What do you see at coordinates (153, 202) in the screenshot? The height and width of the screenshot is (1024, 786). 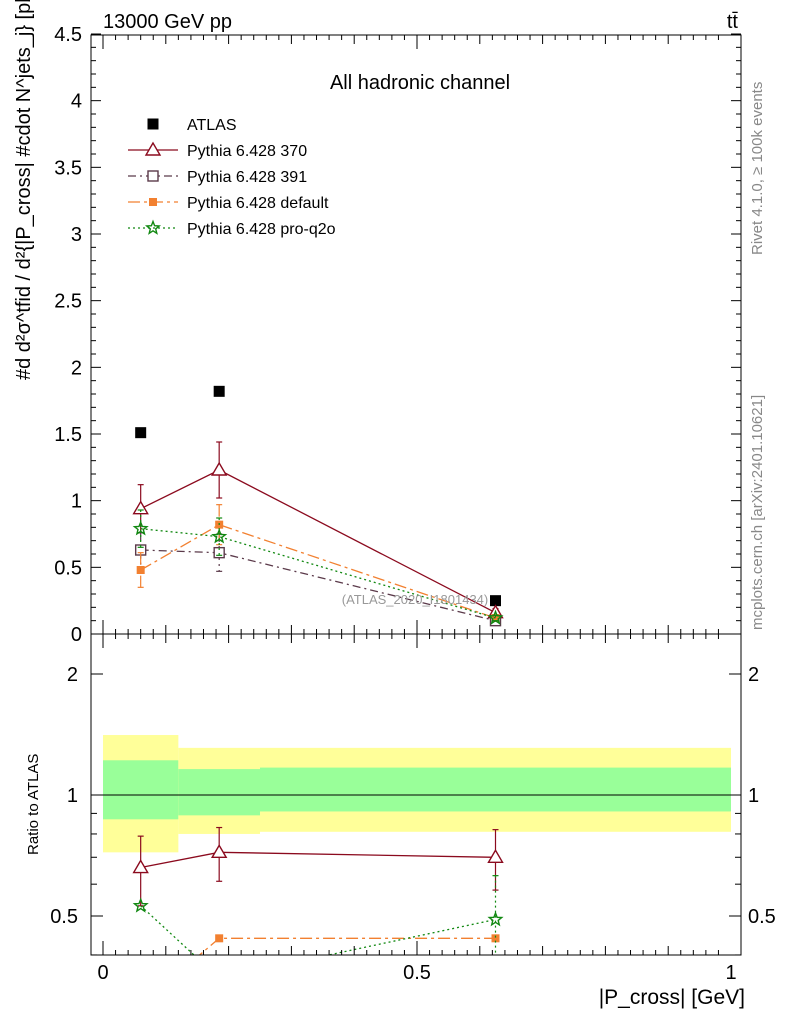 I see `legend-marker-pdefault` at bounding box center [153, 202].